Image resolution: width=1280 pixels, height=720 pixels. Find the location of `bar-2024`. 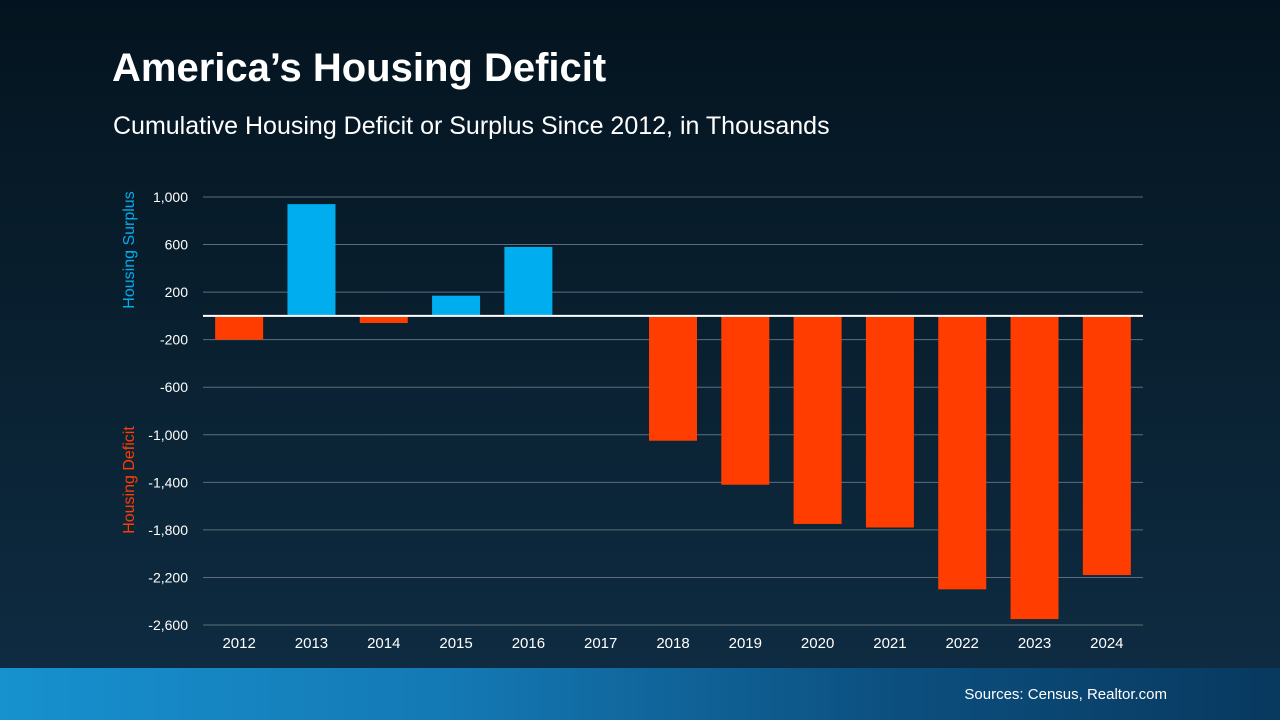

bar-2024 is located at coordinates (1106, 445).